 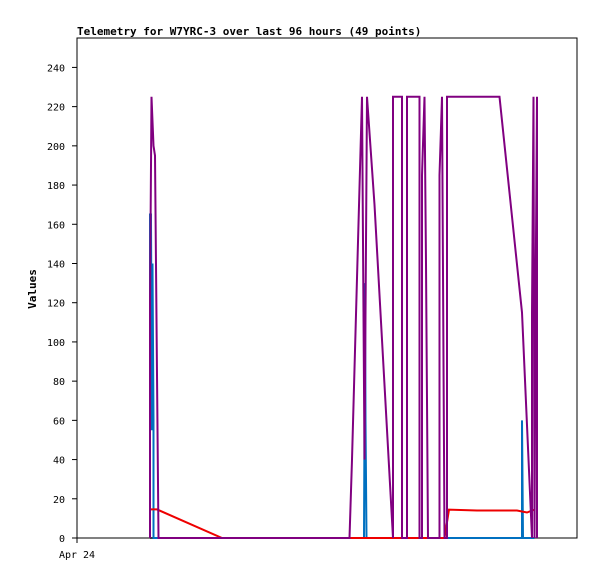 I want to click on y-tick-label: 60, so click(x=59, y=421).